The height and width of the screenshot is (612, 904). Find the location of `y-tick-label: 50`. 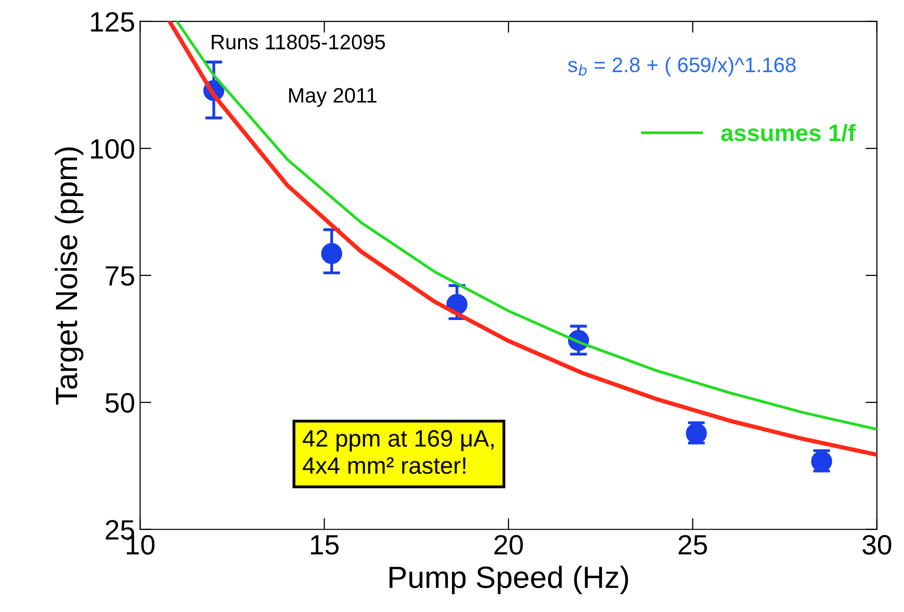

y-tick-label: 50 is located at coordinates (119, 403).